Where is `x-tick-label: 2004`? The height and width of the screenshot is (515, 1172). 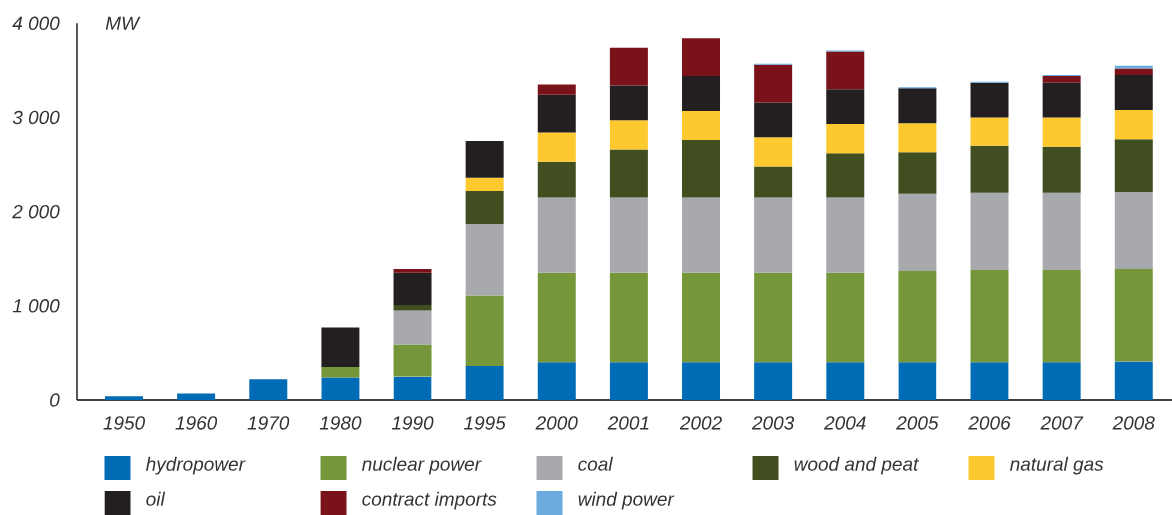 x-tick-label: 2004 is located at coordinates (845, 423).